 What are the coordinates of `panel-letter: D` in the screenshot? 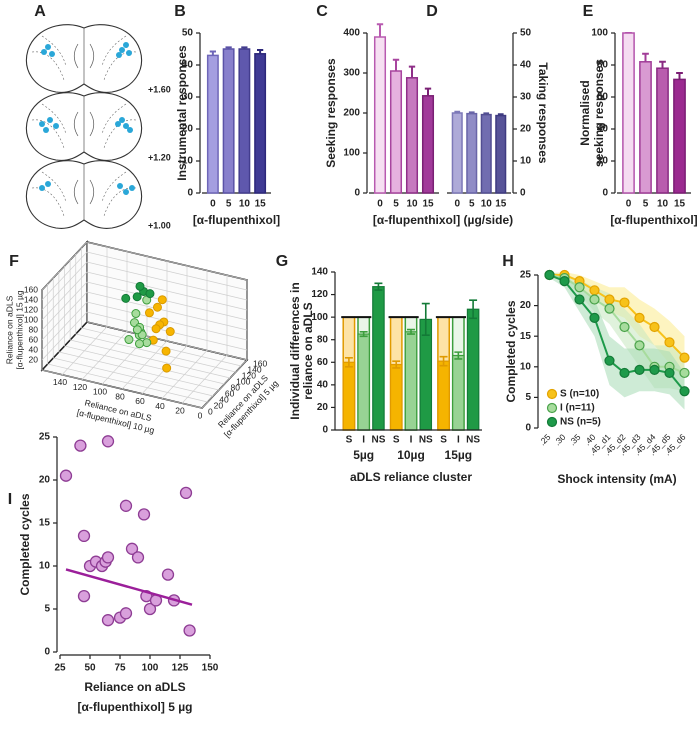 It's located at (432, 11).